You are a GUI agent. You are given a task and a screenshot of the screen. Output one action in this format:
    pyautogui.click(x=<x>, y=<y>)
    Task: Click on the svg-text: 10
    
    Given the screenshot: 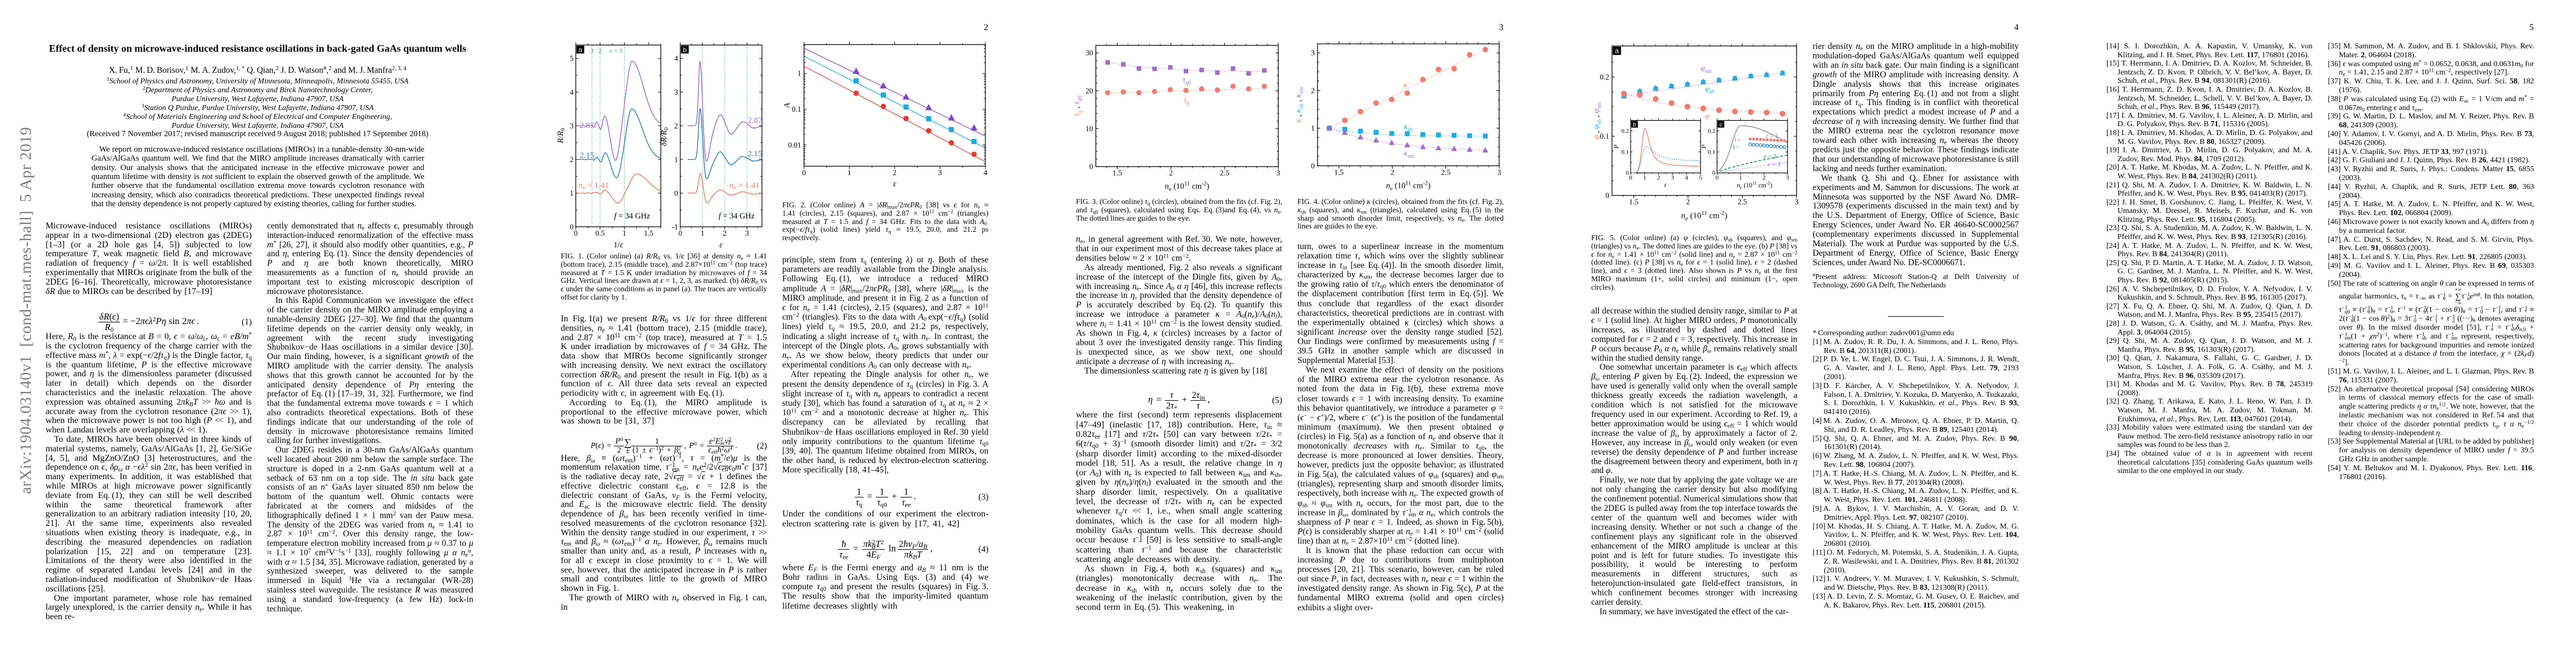 What is the action you would take?
    pyautogui.click(x=1089, y=129)
    